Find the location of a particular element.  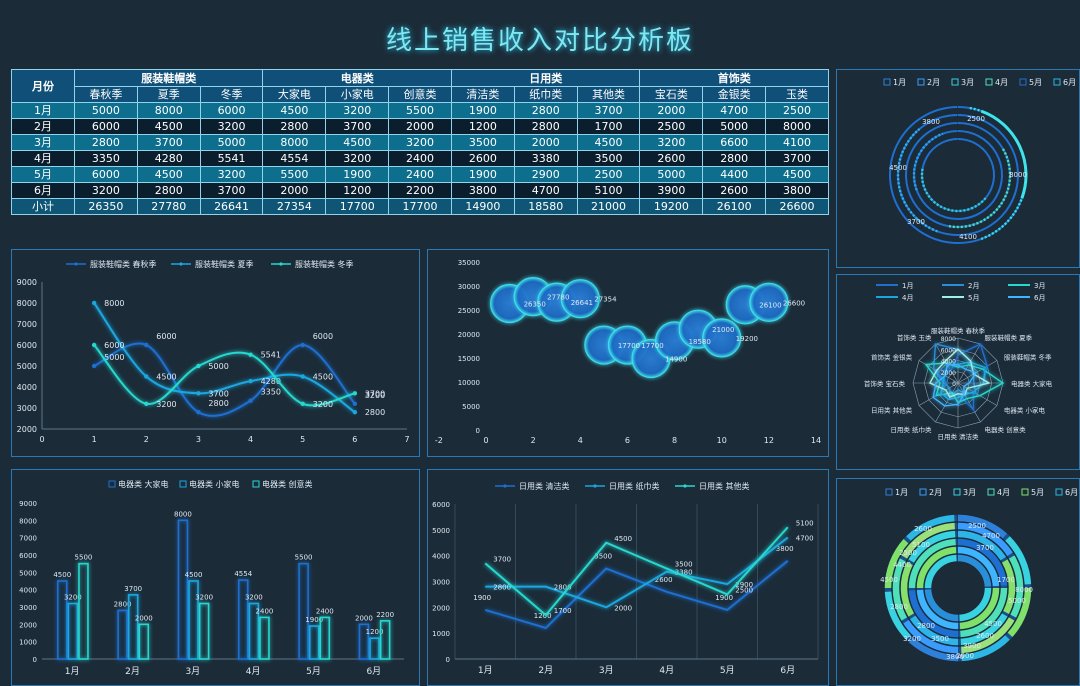

table-cell: 4500 is located at coordinates (797, 174).